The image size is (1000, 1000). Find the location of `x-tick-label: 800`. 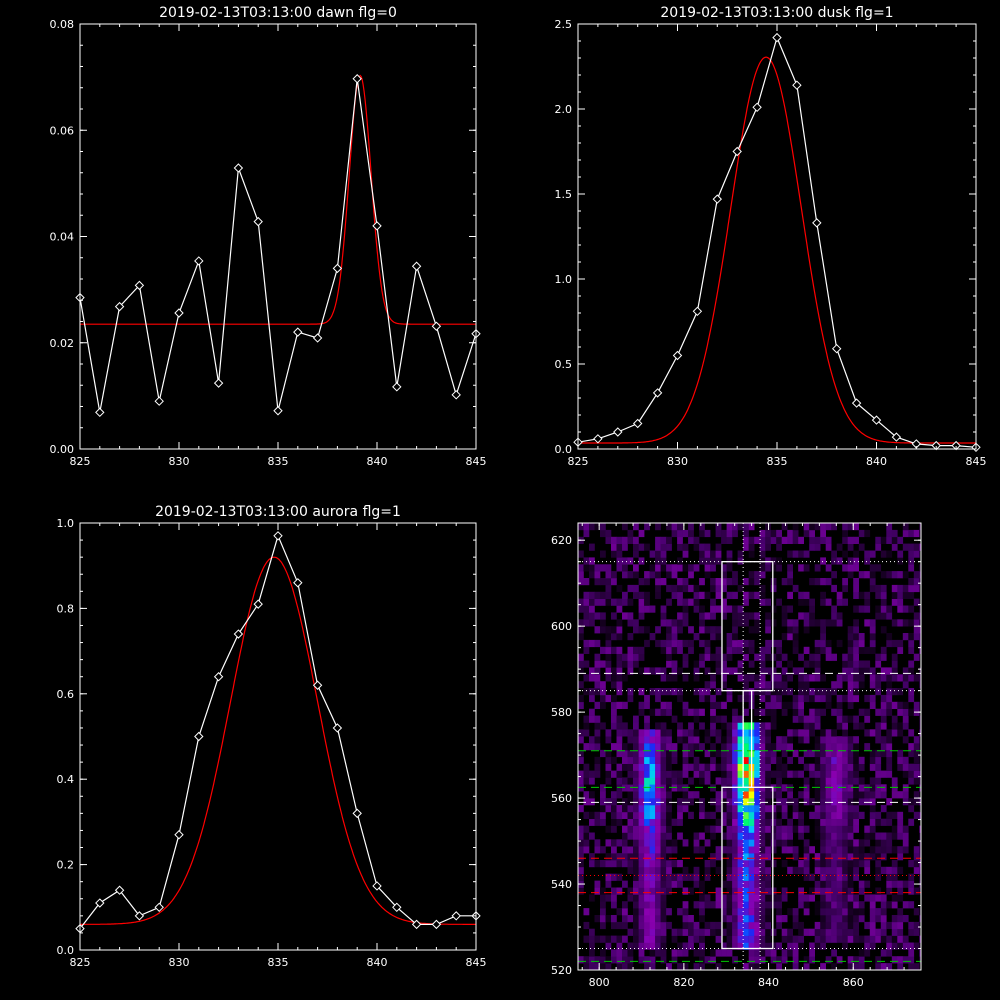

x-tick-label: 800 is located at coordinates (599, 982).